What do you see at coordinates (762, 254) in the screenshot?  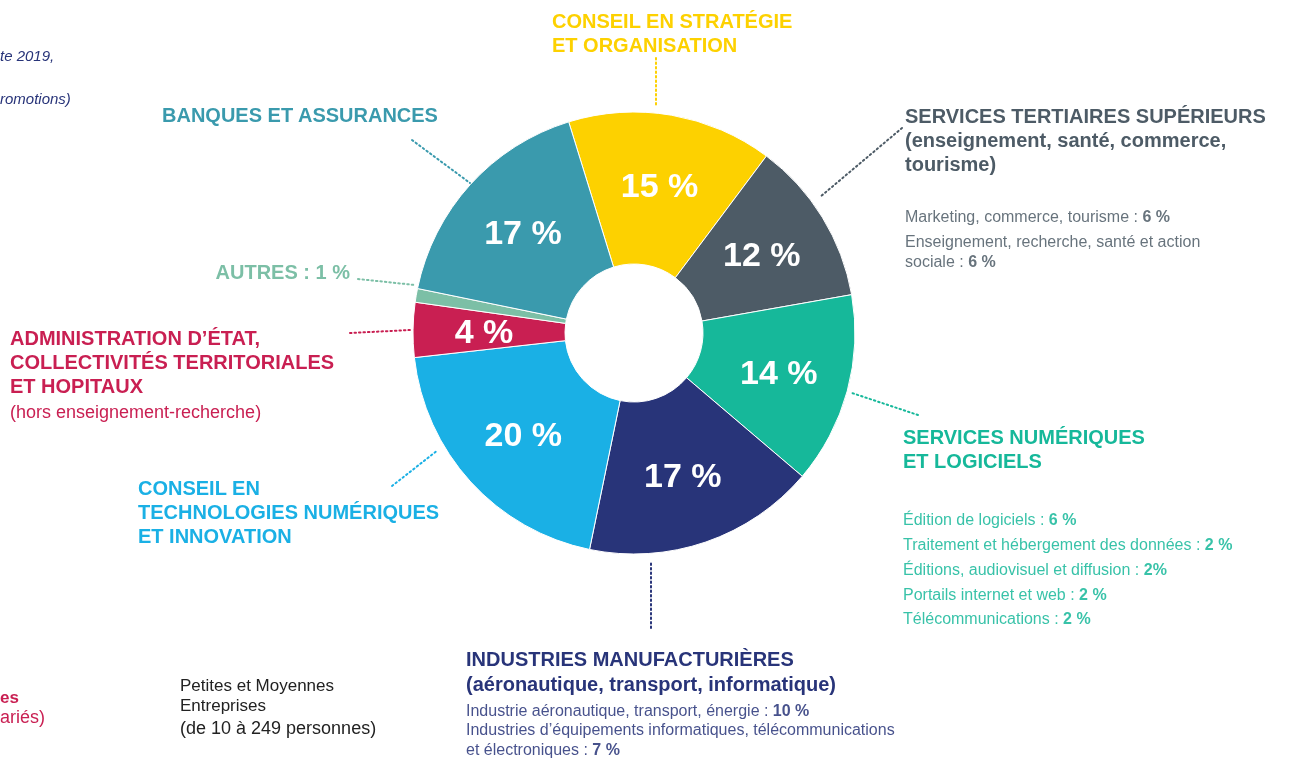 I see `data-label: 12 %` at bounding box center [762, 254].